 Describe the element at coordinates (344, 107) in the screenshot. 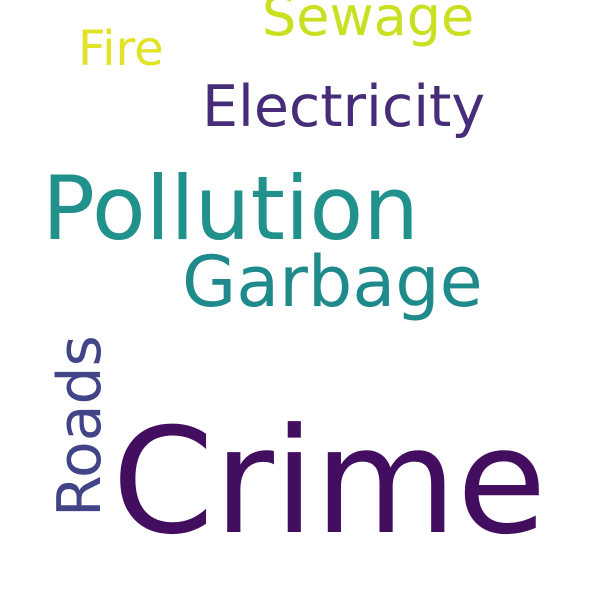

I see `word-electricity: Electricity` at that location.